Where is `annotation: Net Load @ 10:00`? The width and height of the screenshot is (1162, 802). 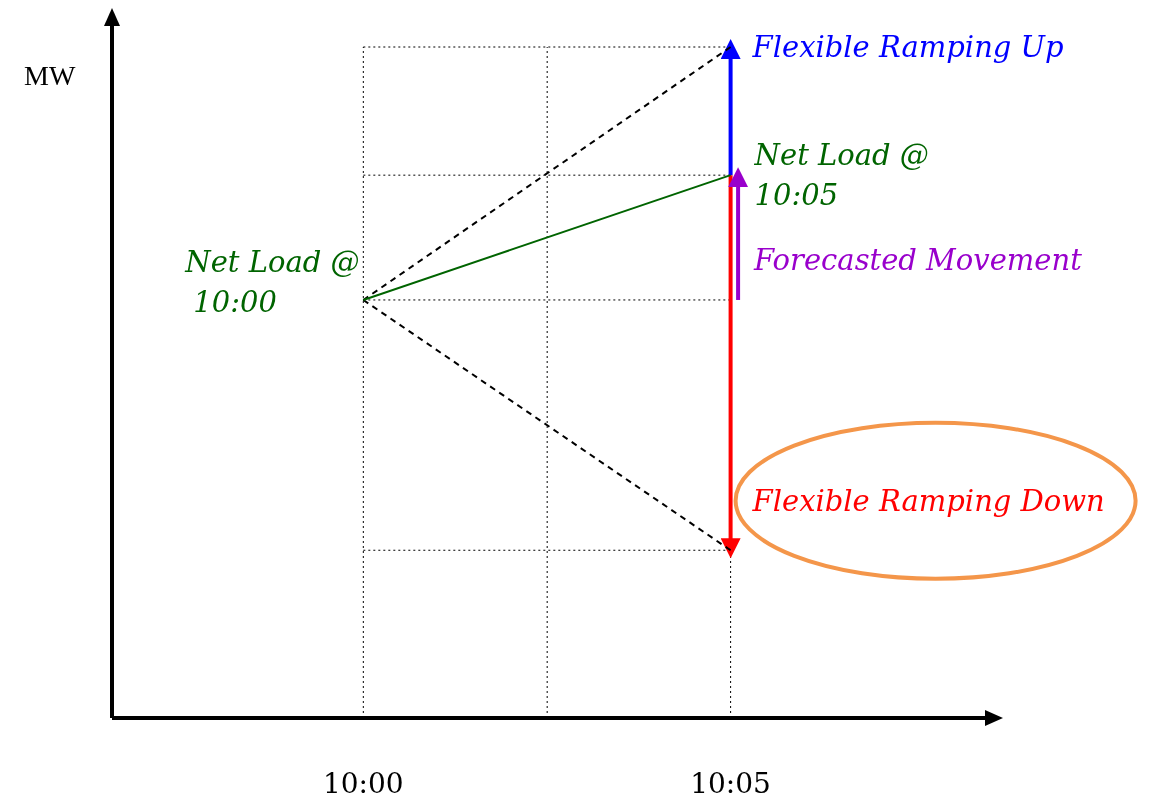
annotation: Net Load @ 10:00 is located at coordinates (272, 281).